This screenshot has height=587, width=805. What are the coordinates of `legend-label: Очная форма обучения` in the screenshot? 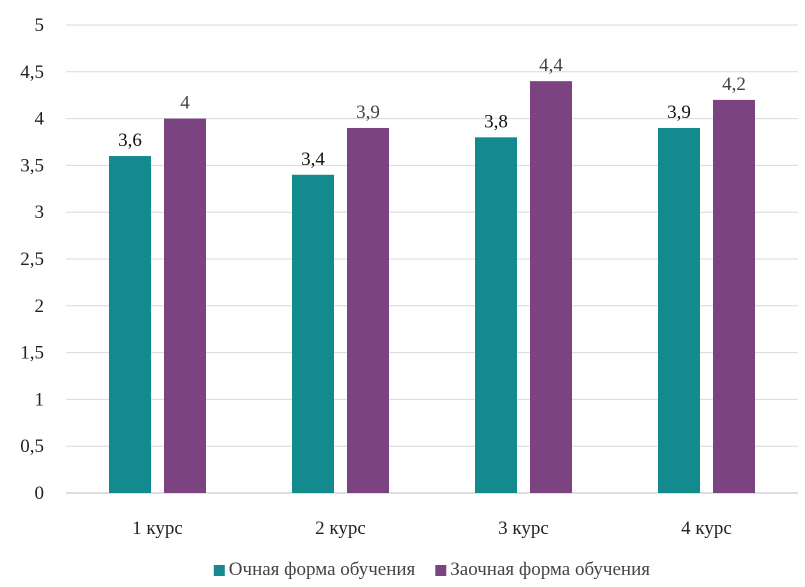 It's located at (322, 569).